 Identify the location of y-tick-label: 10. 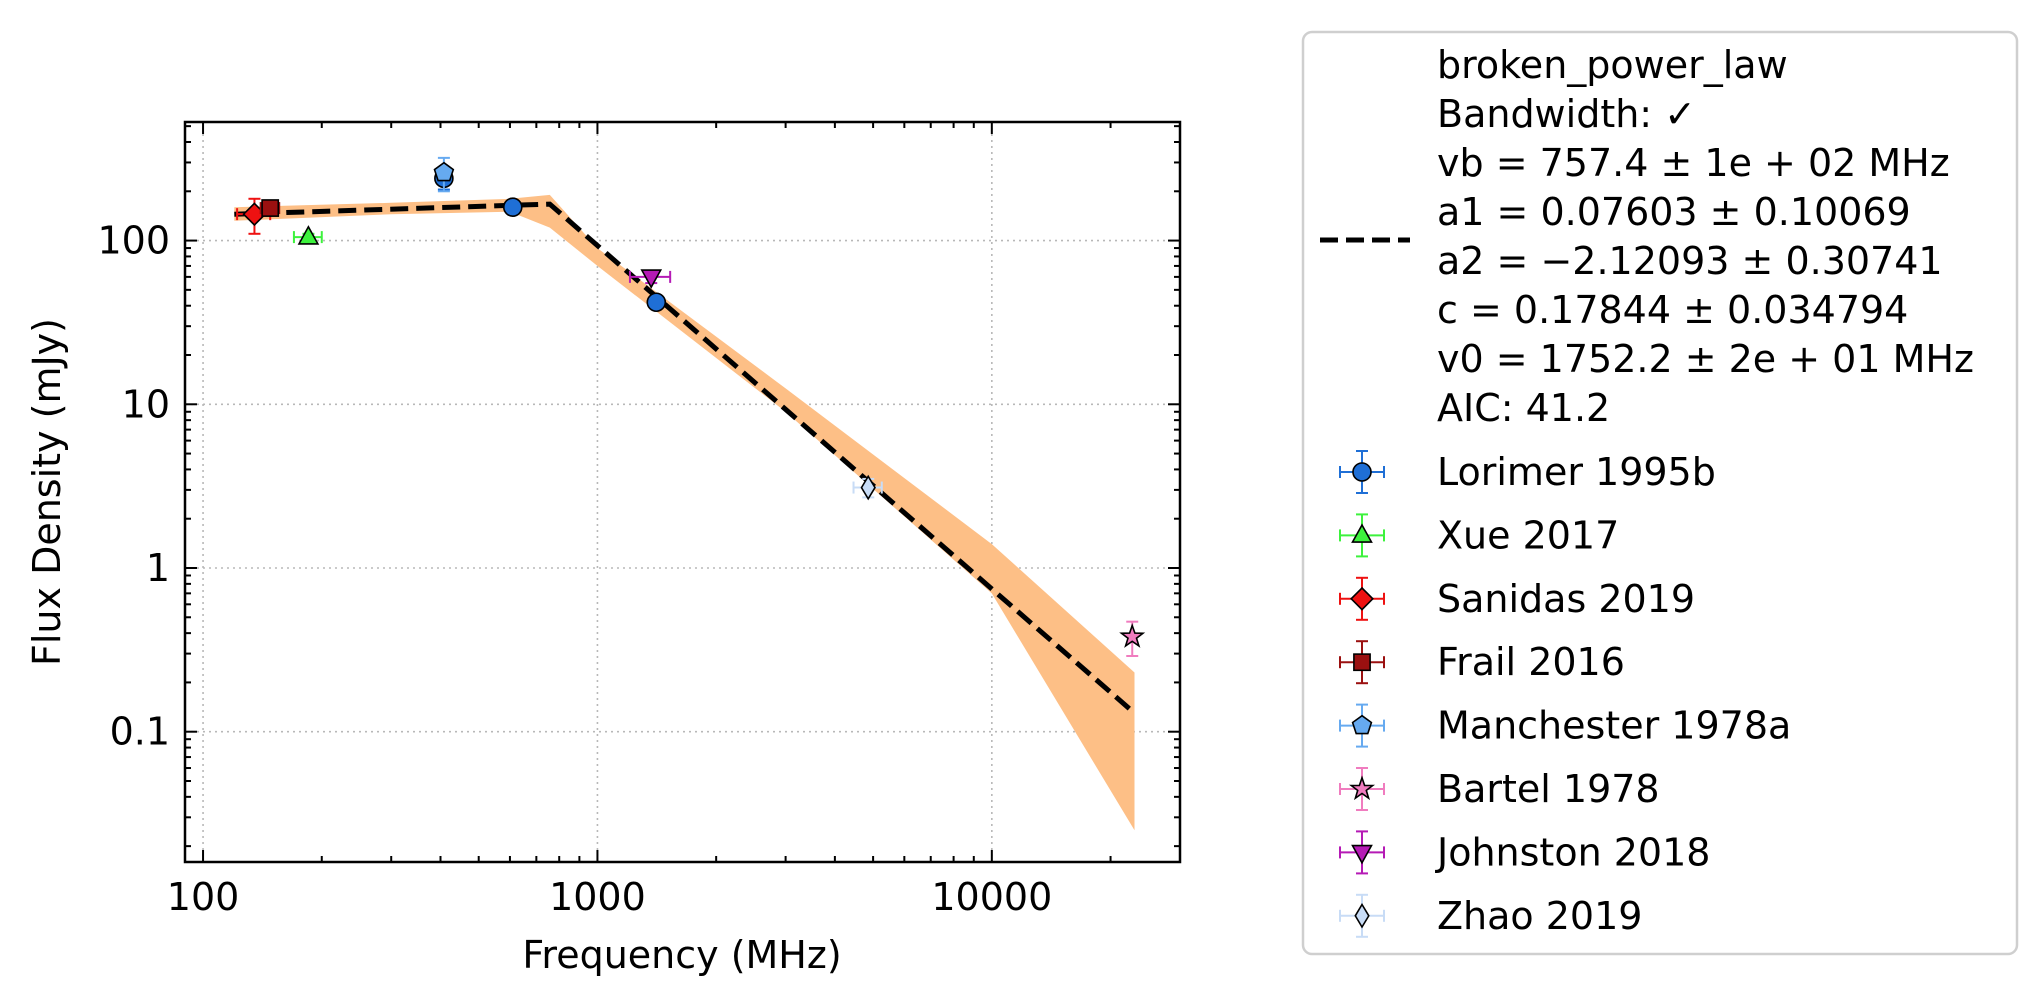
(146, 404).